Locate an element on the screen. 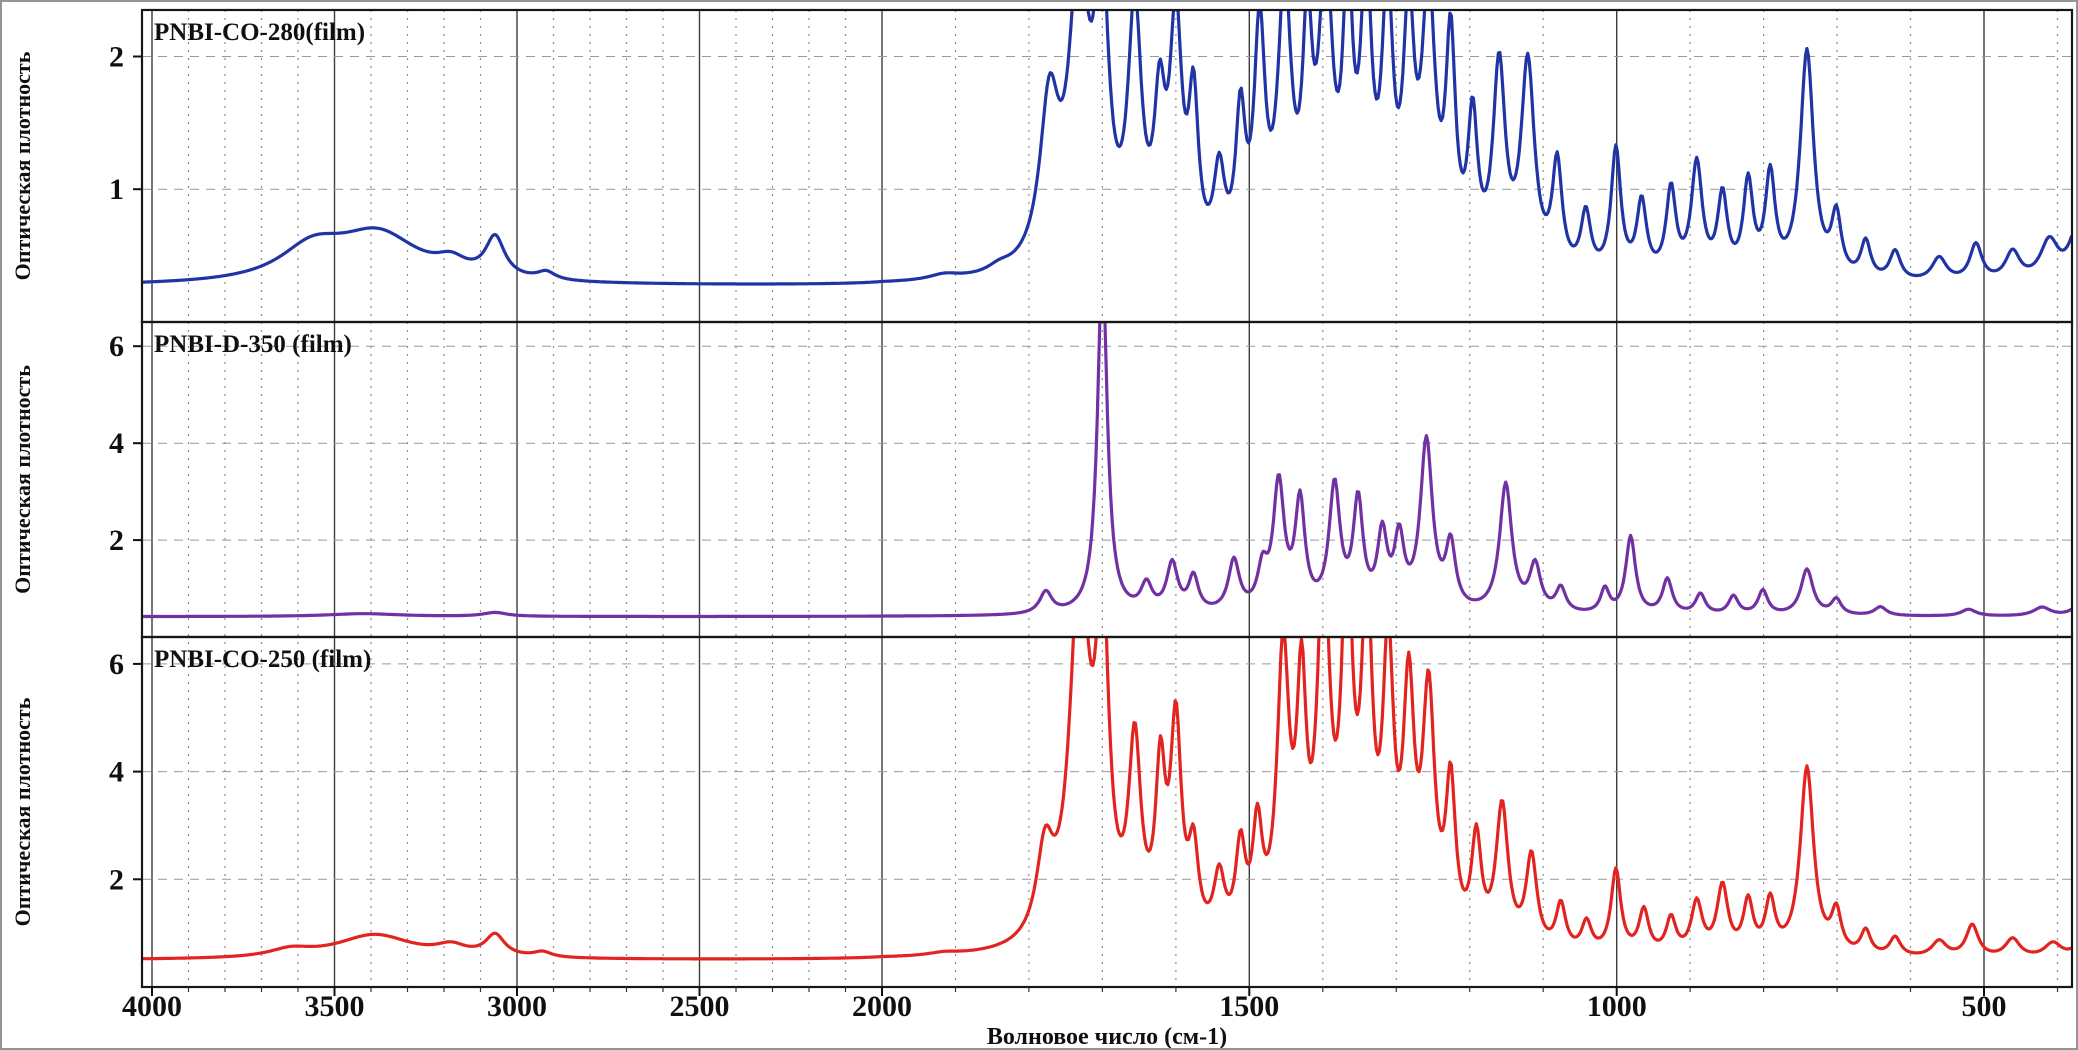 The width and height of the screenshot is (2078, 1050). x-tick-label: 3500 is located at coordinates (335, 1006).